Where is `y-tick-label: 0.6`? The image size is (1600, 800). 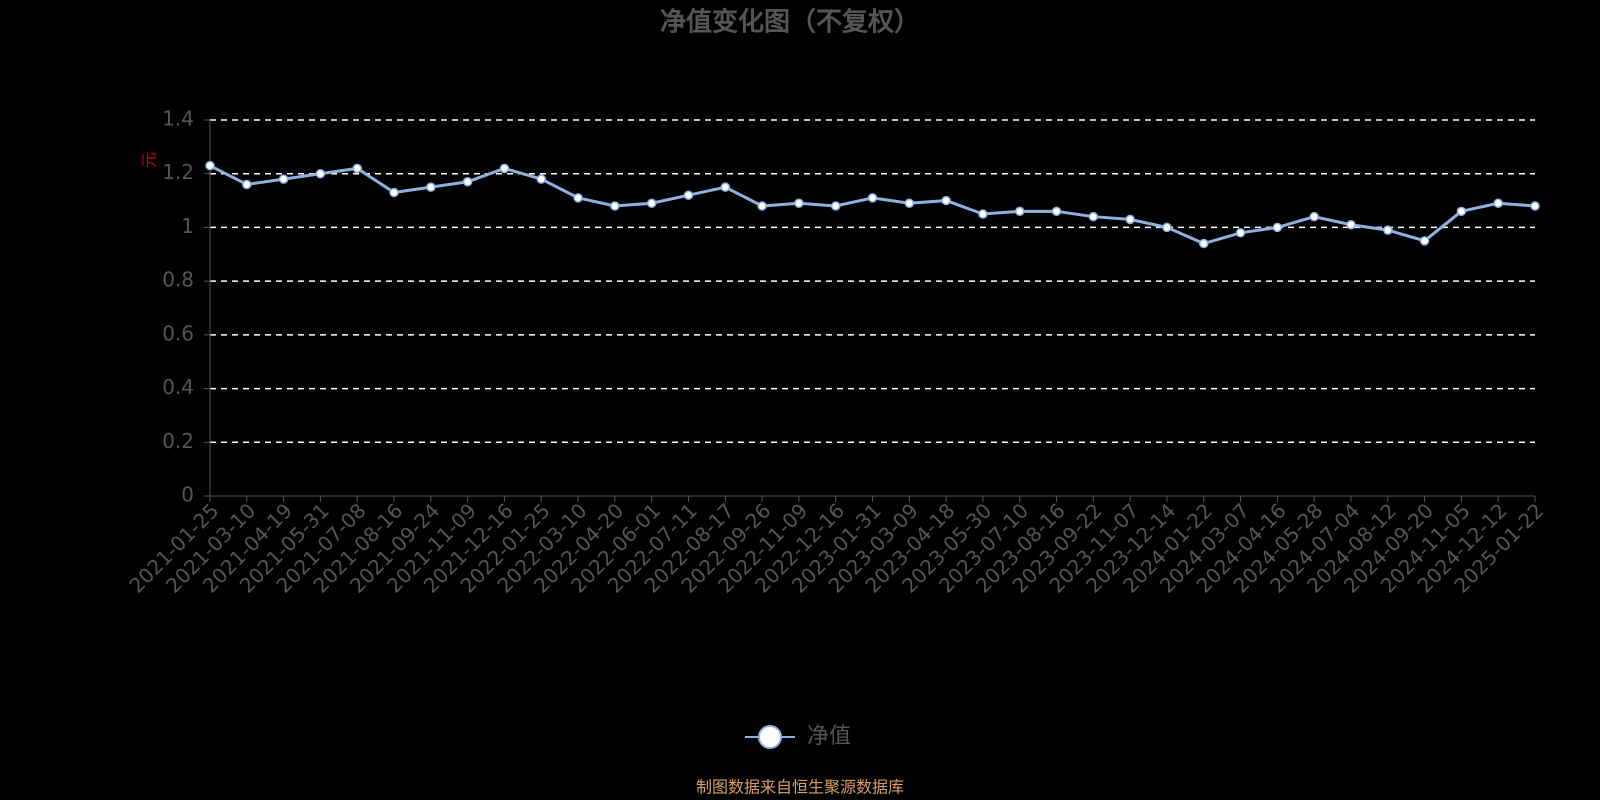 y-tick-label: 0.6 is located at coordinates (178, 333).